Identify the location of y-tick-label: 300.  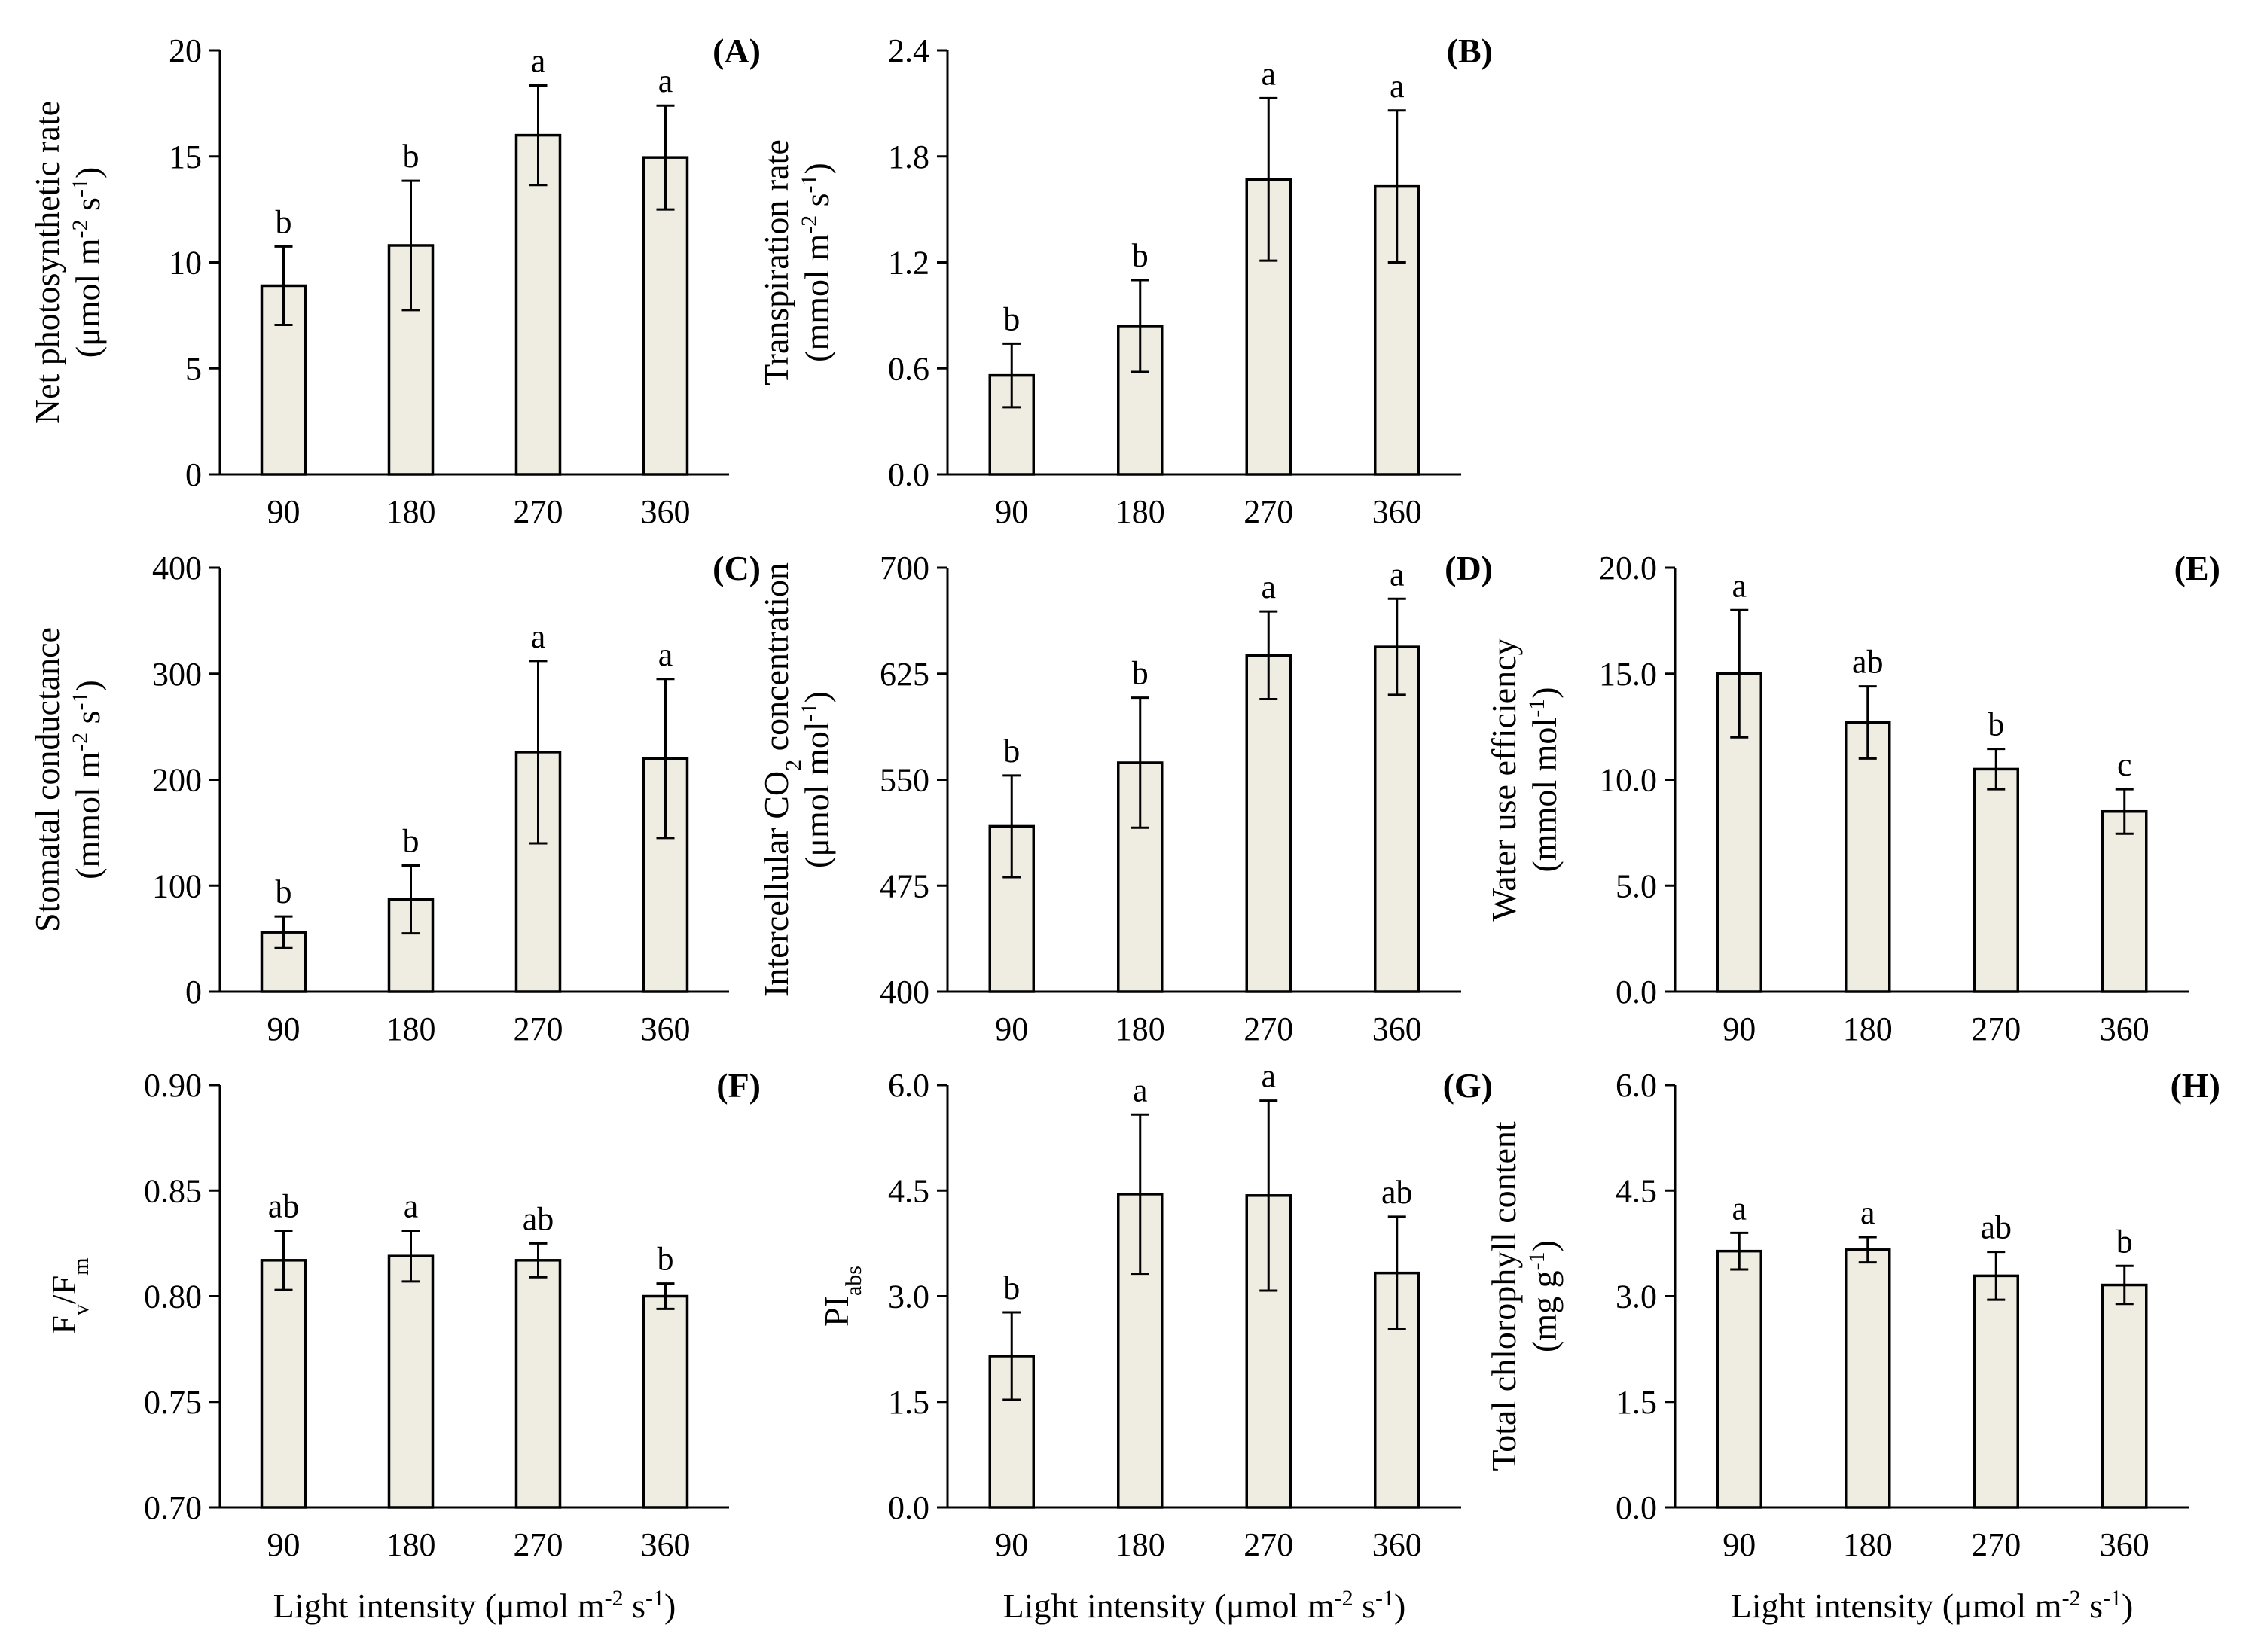
(177, 674).